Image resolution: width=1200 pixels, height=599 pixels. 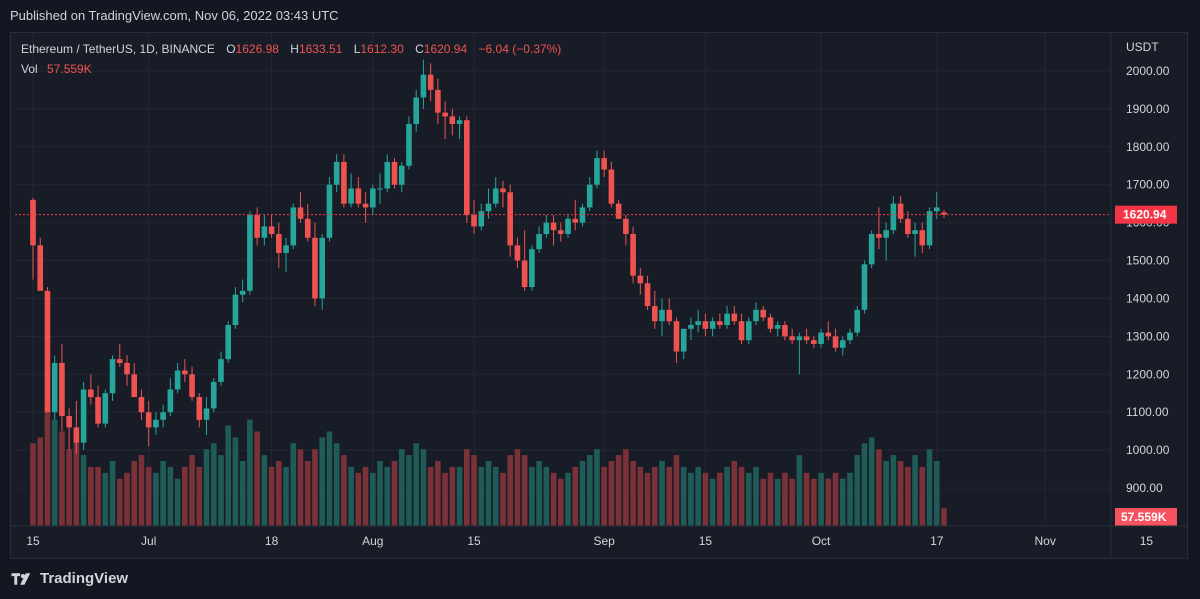 I want to click on high-label: H, so click(x=294, y=49).